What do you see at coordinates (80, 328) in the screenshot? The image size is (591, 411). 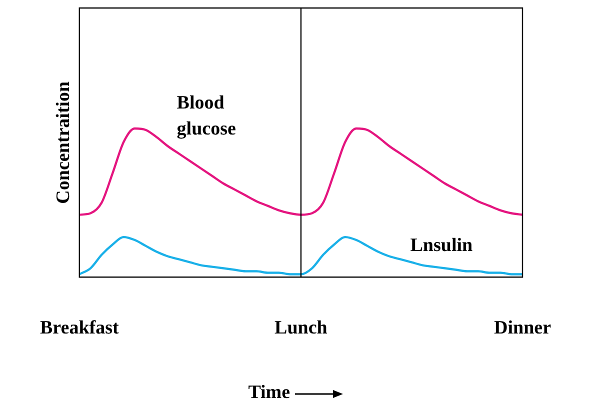 I see `x-tick-label: Breakfast` at bounding box center [80, 328].